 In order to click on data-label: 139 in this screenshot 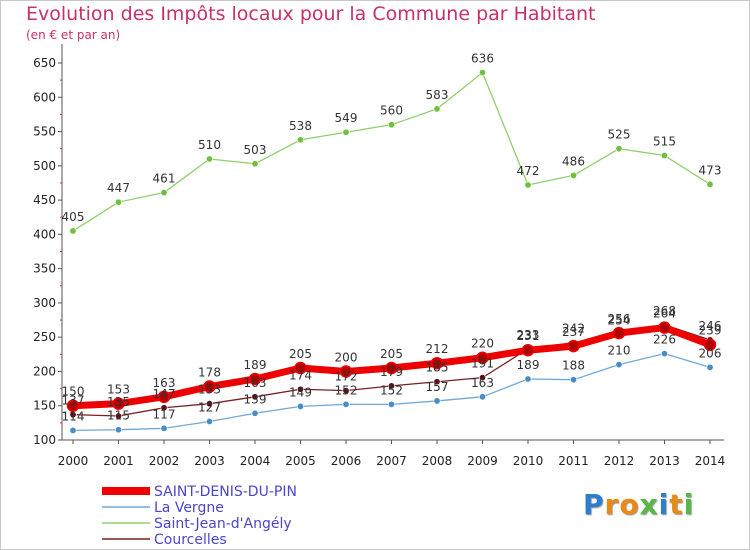, I will do `click(255, 399)`.